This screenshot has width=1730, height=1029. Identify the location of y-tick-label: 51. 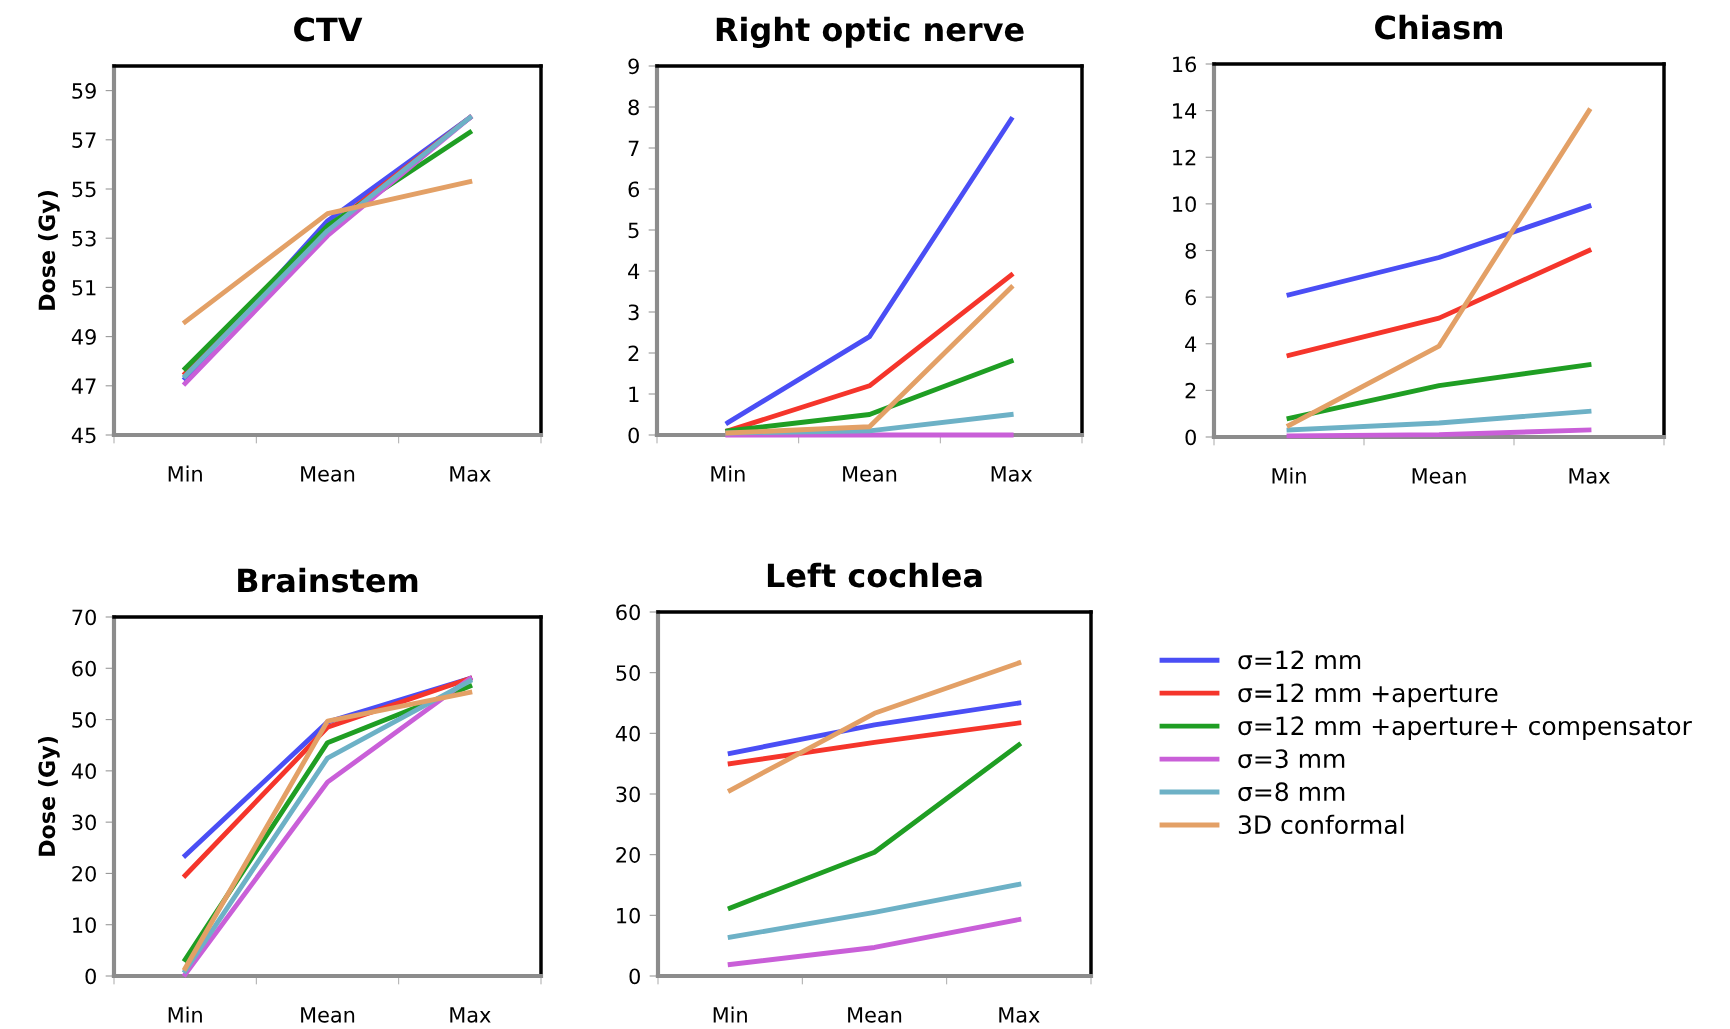
(84, 288).